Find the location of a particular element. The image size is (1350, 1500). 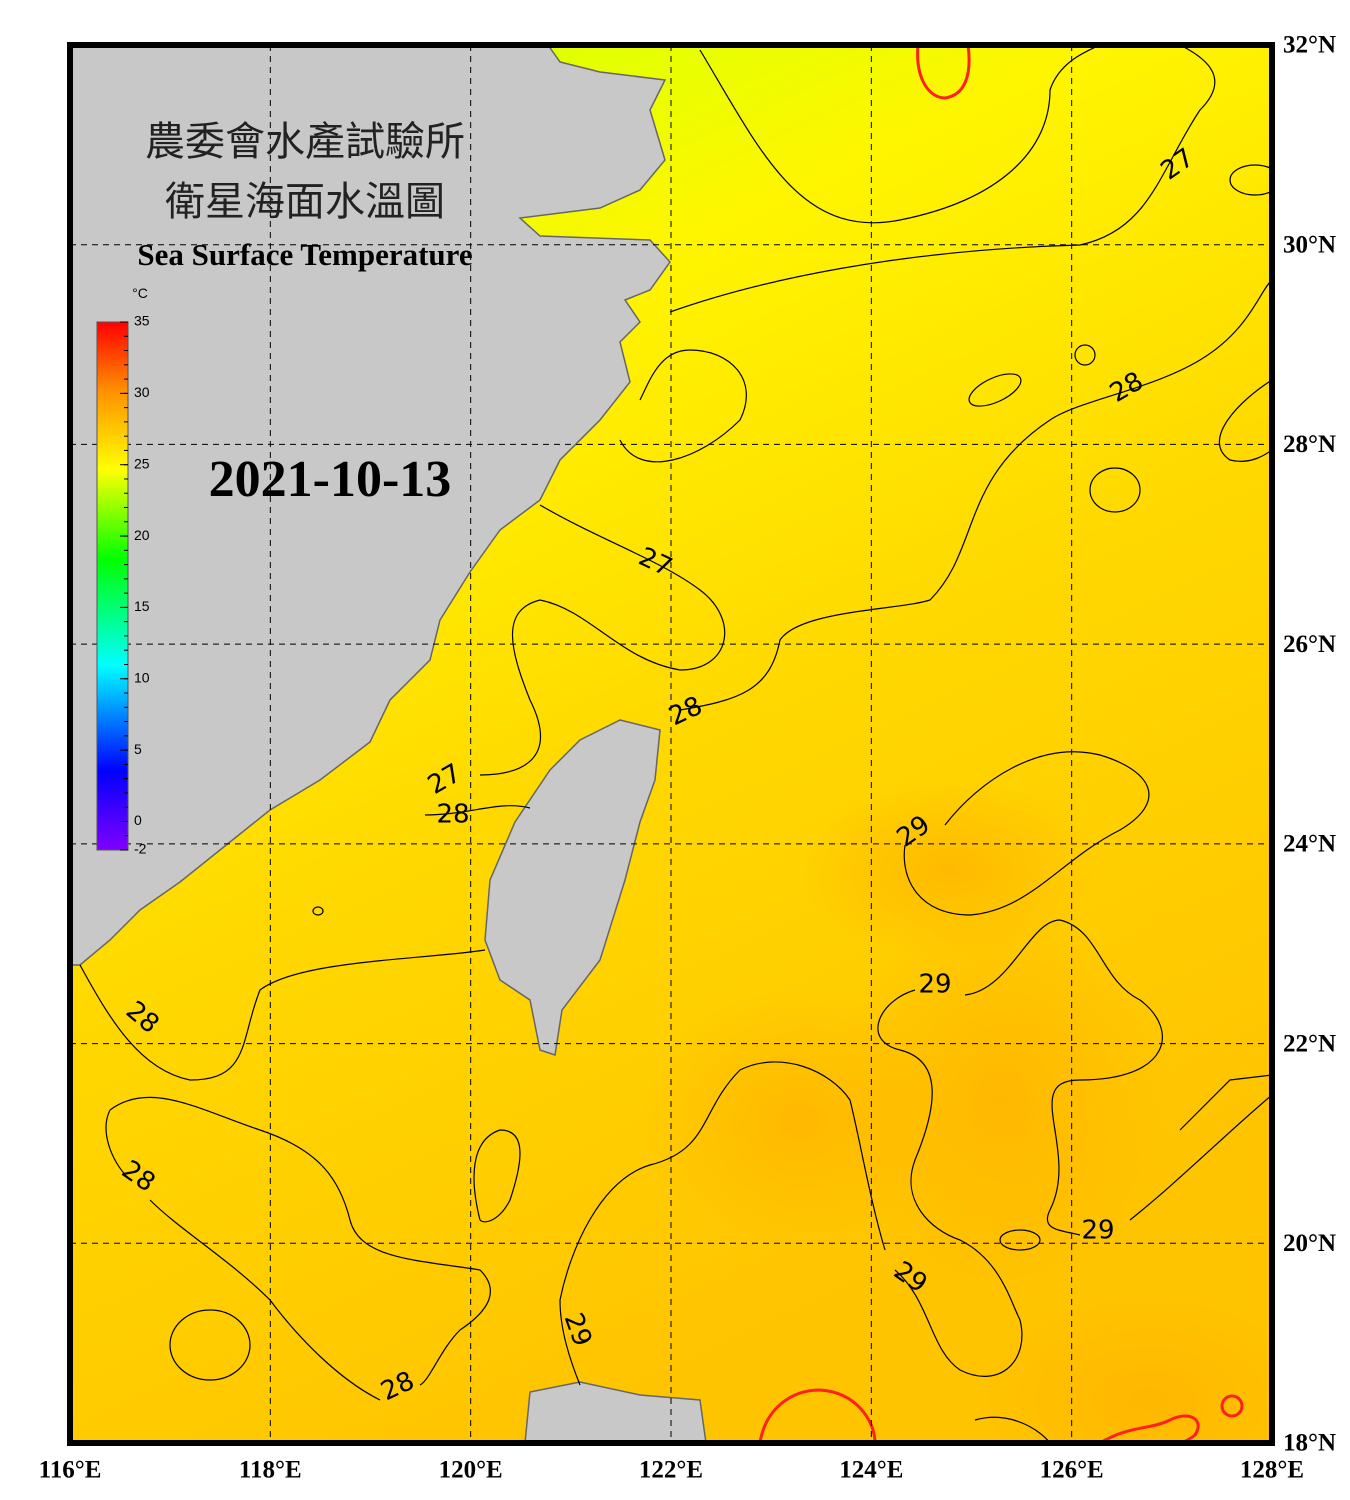

colorbar-tick-label: 35 is located at coordinates (142, 321).